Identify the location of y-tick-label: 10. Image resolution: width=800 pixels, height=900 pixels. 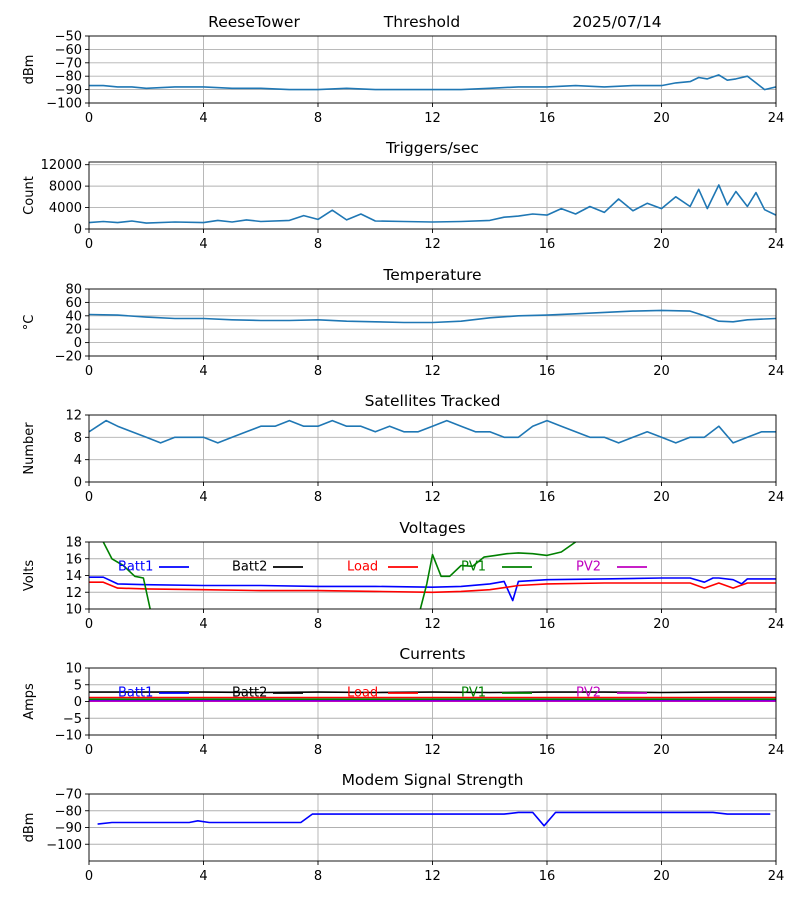
(73, 669).